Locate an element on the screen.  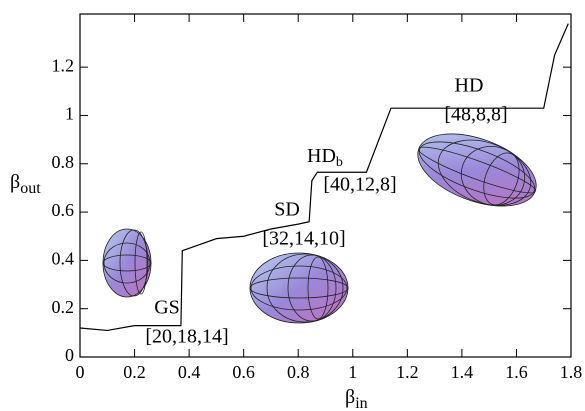
x-tick-label: 0.2 is located at coordinates (134, 372).